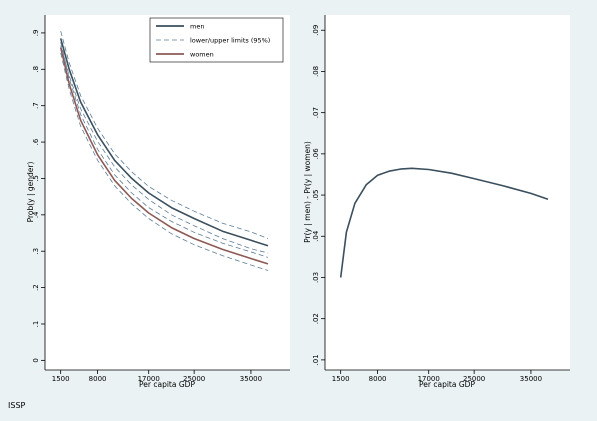  I want to click on right-series-group, so click(444, 222).